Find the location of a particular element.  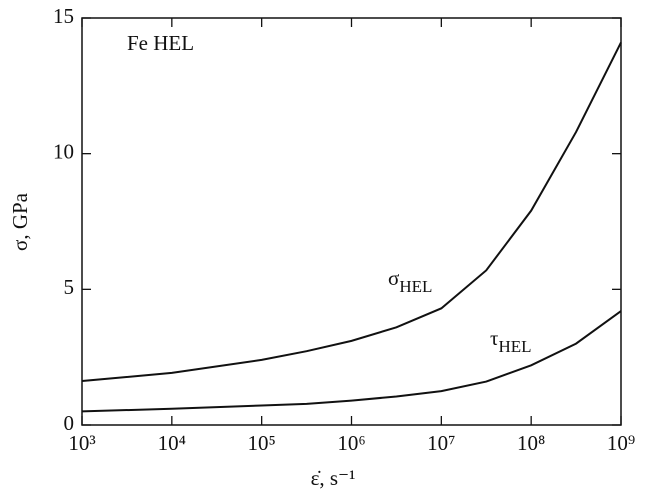

series-label: σHEL is located at coordinates (410, 281).